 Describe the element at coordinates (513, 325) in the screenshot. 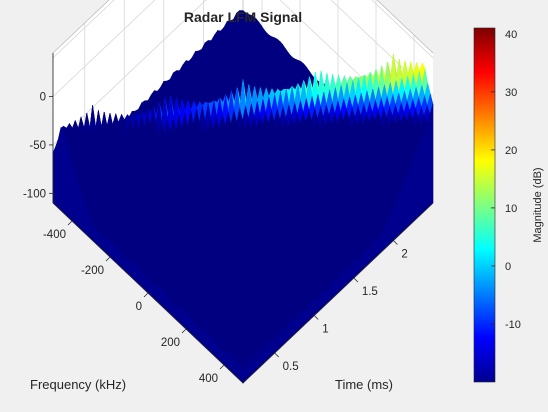

I see `colorbar-tick-label: -10` at that location.